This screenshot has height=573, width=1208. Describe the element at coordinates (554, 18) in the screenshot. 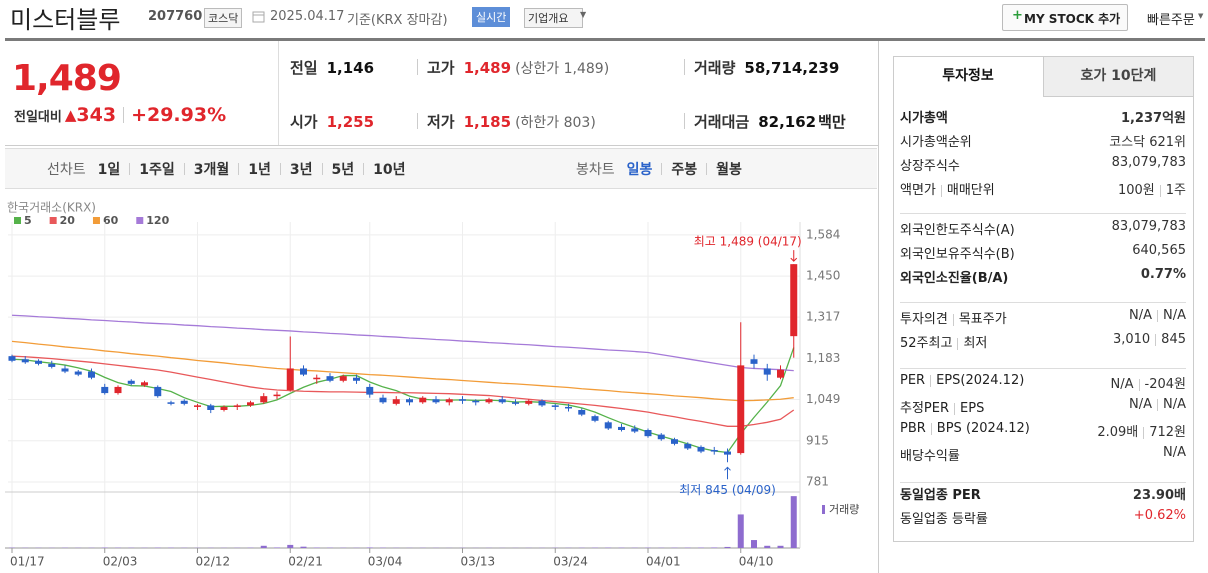

I see `company-button: 기업개요` at that location.